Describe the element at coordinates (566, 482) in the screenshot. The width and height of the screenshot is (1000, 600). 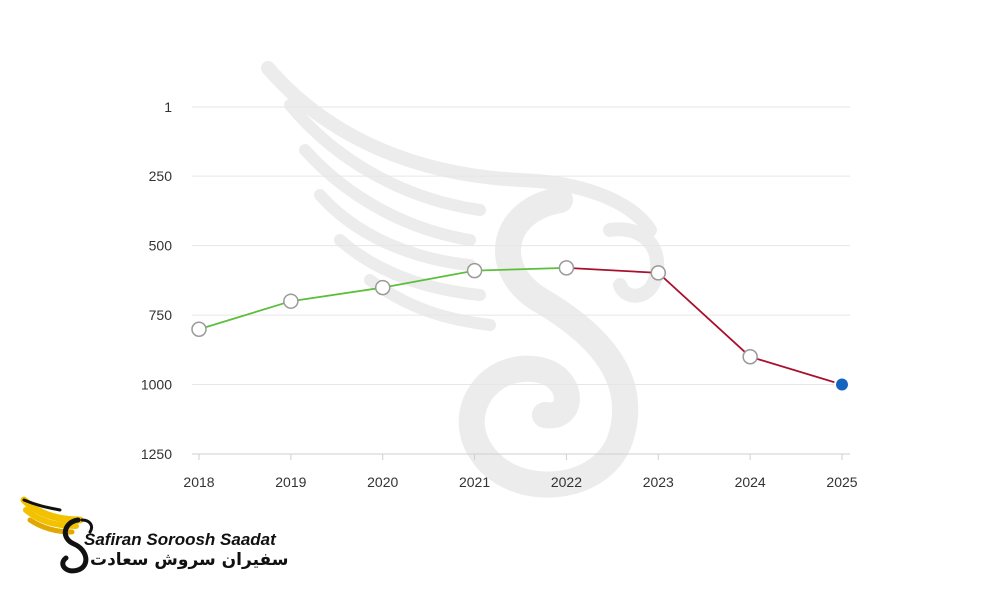
I see `x-tick-label: 2022` at that location.